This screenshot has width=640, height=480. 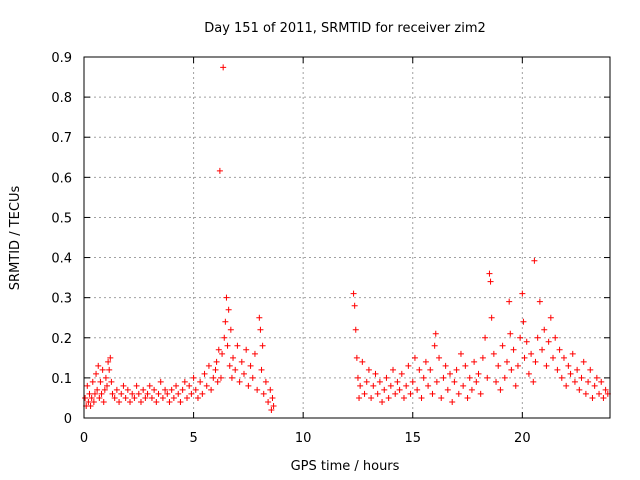 I want to click on y-axis-label: SRMTID / TECUs, so click(x=15, y=238).